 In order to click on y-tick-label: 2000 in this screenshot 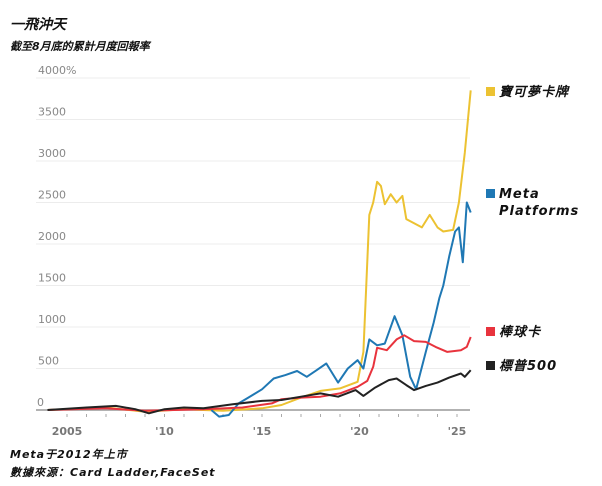, I will do `click(52, 236)`.